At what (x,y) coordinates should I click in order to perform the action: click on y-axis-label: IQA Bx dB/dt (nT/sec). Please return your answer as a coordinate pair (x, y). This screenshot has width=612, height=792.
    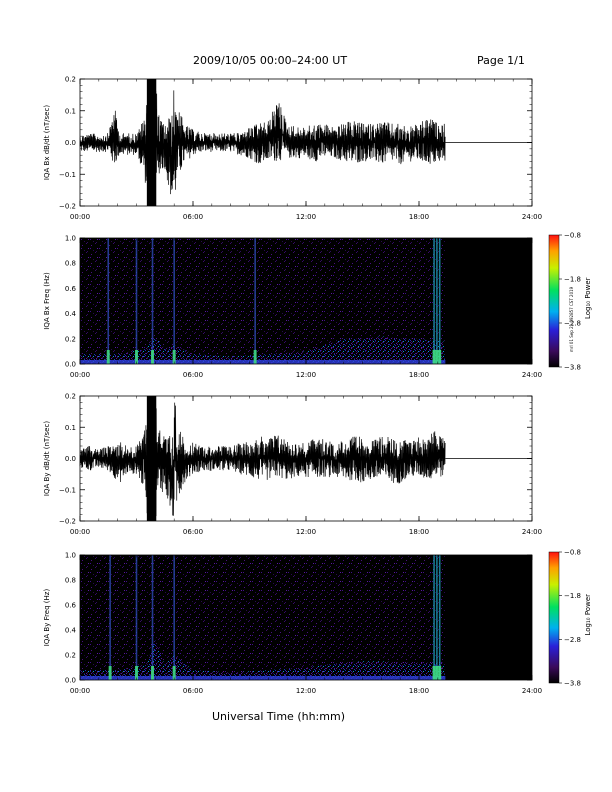
    Looking at the image, I should click on (47, 142).